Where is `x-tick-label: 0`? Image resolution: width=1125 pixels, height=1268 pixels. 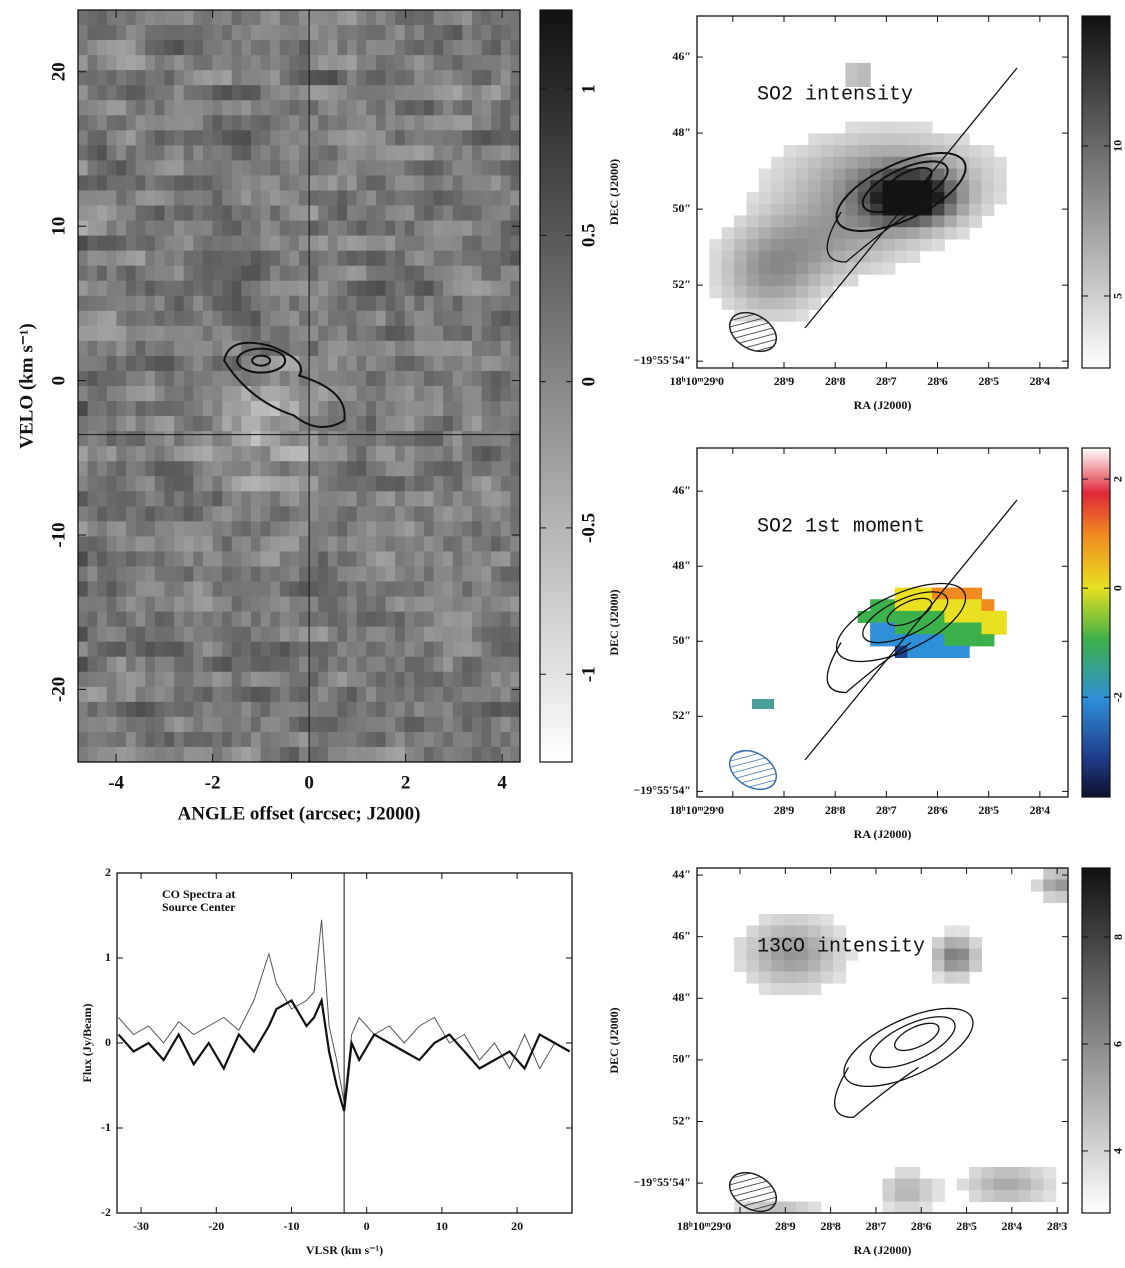
x-tick-label: 0 is located at coordinates (367, 1226).